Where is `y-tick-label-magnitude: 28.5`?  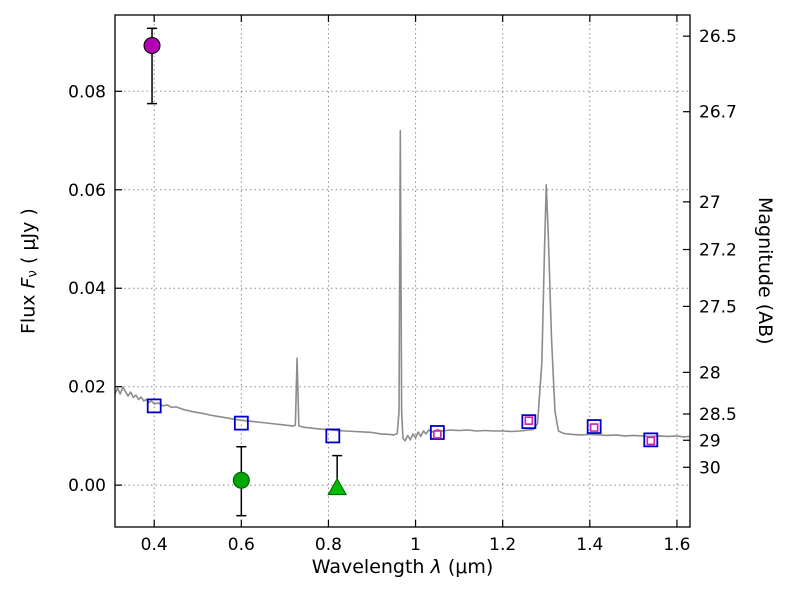 y-tick-label-magnitude: 28.5 is located at coordinates (718, 415).